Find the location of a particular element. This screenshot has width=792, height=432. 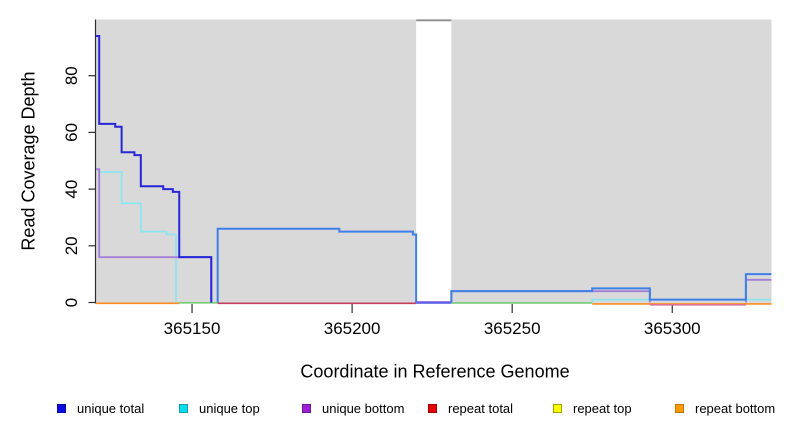

x-tick-label: 365300 is located at coordinates (672, 328).